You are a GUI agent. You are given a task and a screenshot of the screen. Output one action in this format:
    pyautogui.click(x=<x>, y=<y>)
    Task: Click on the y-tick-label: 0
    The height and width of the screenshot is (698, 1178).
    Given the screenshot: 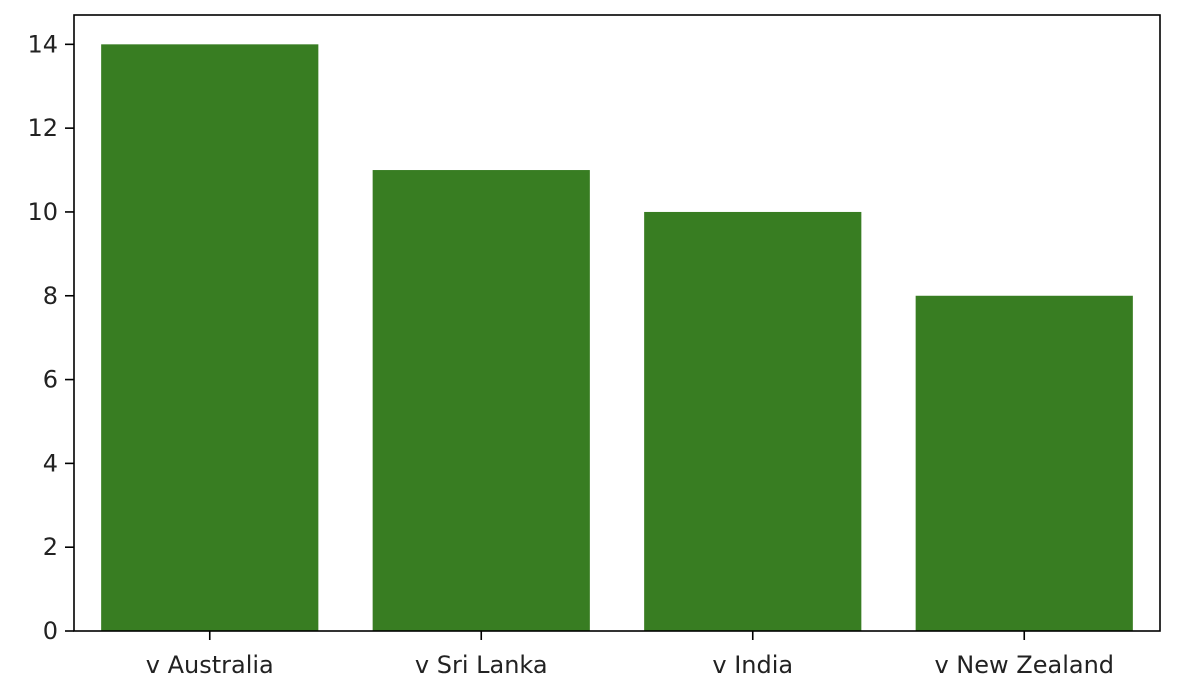 What is the action you would take?
    pyautogui.click(x=50, y=631)
    